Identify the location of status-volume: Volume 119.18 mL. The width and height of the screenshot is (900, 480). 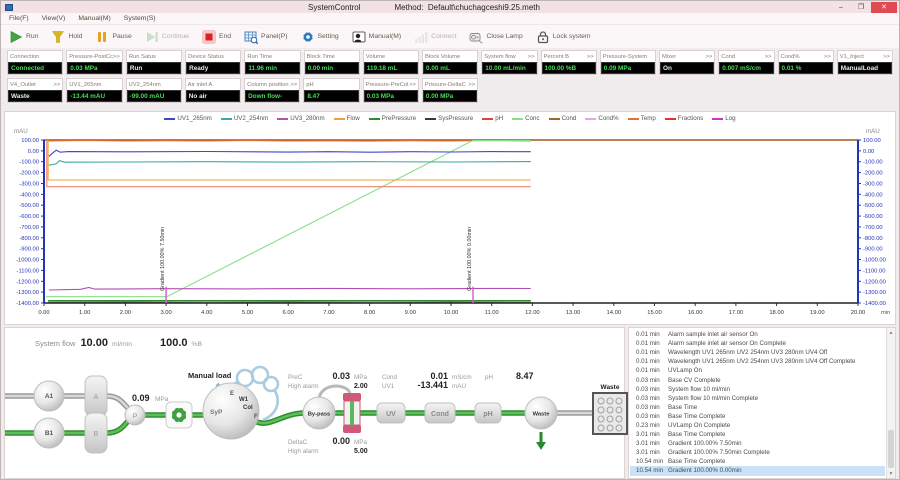
(391, 62).